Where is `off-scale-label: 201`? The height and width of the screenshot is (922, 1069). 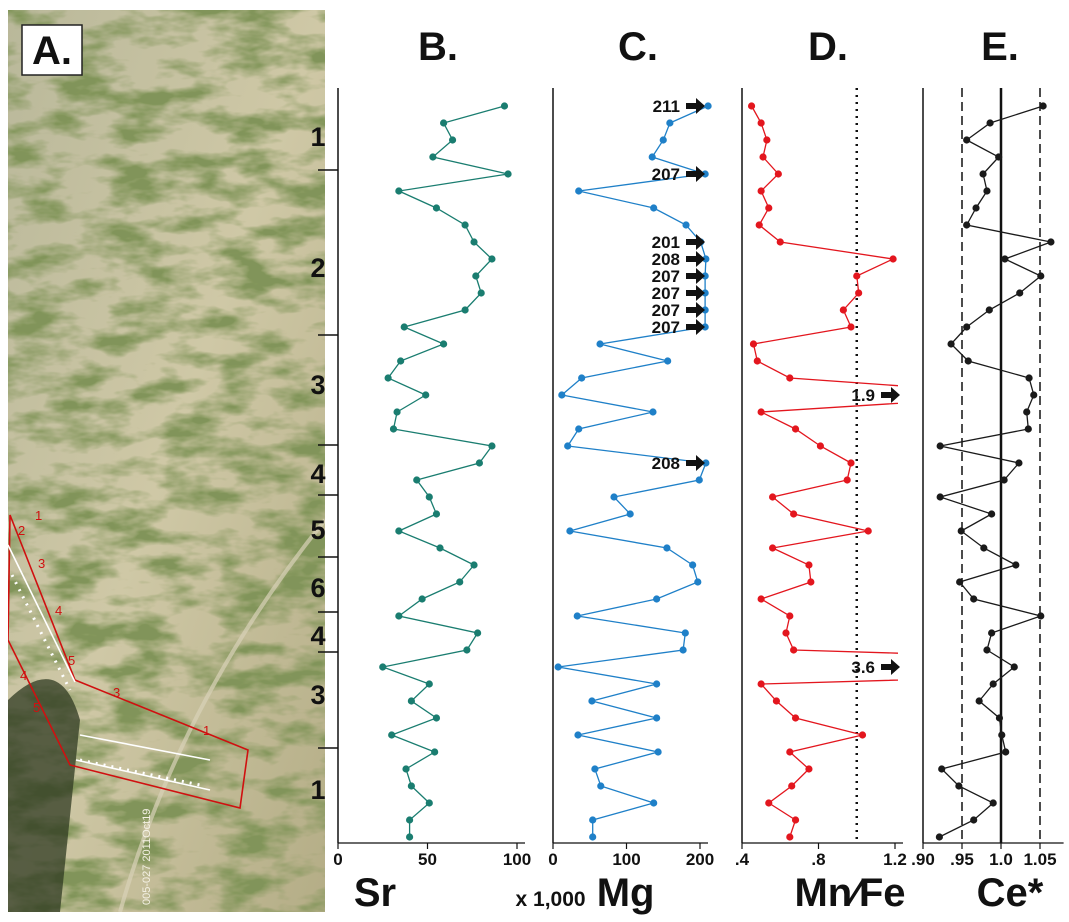 off-scale-label: 201 is located at coordinates (666, 242).